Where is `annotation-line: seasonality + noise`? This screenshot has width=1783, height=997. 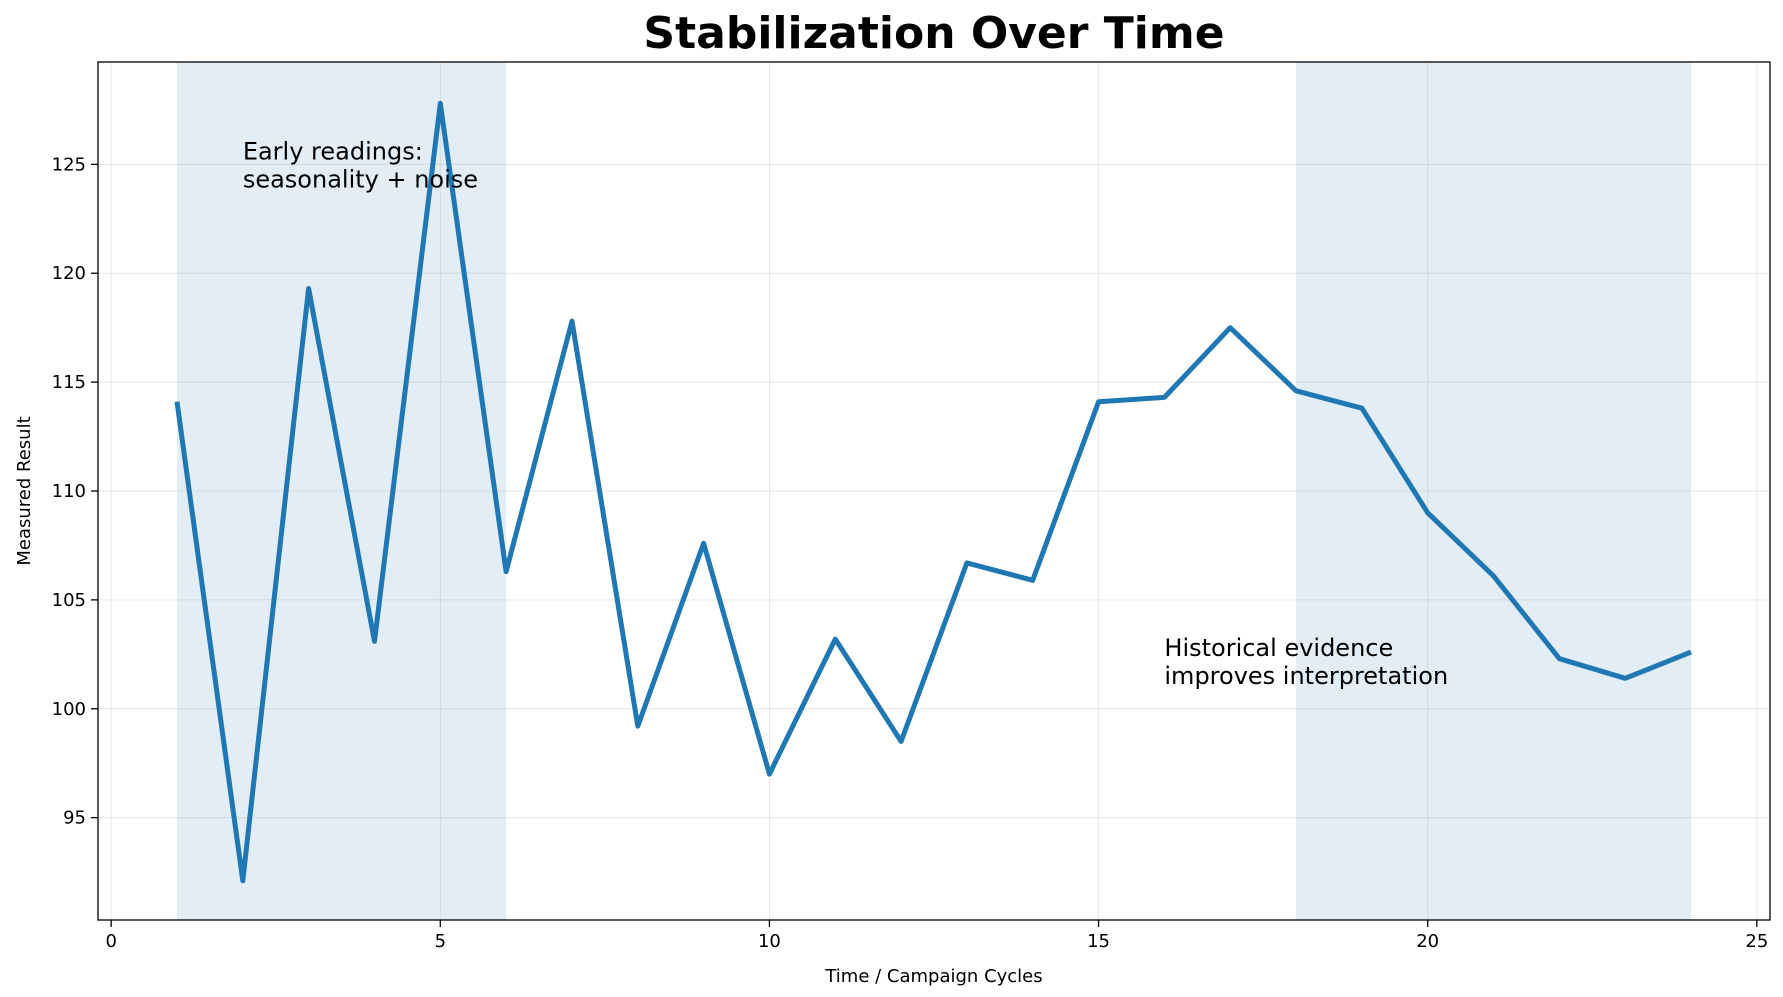
annotation-line: seasonality + noise is located at coordinates (360, 180).